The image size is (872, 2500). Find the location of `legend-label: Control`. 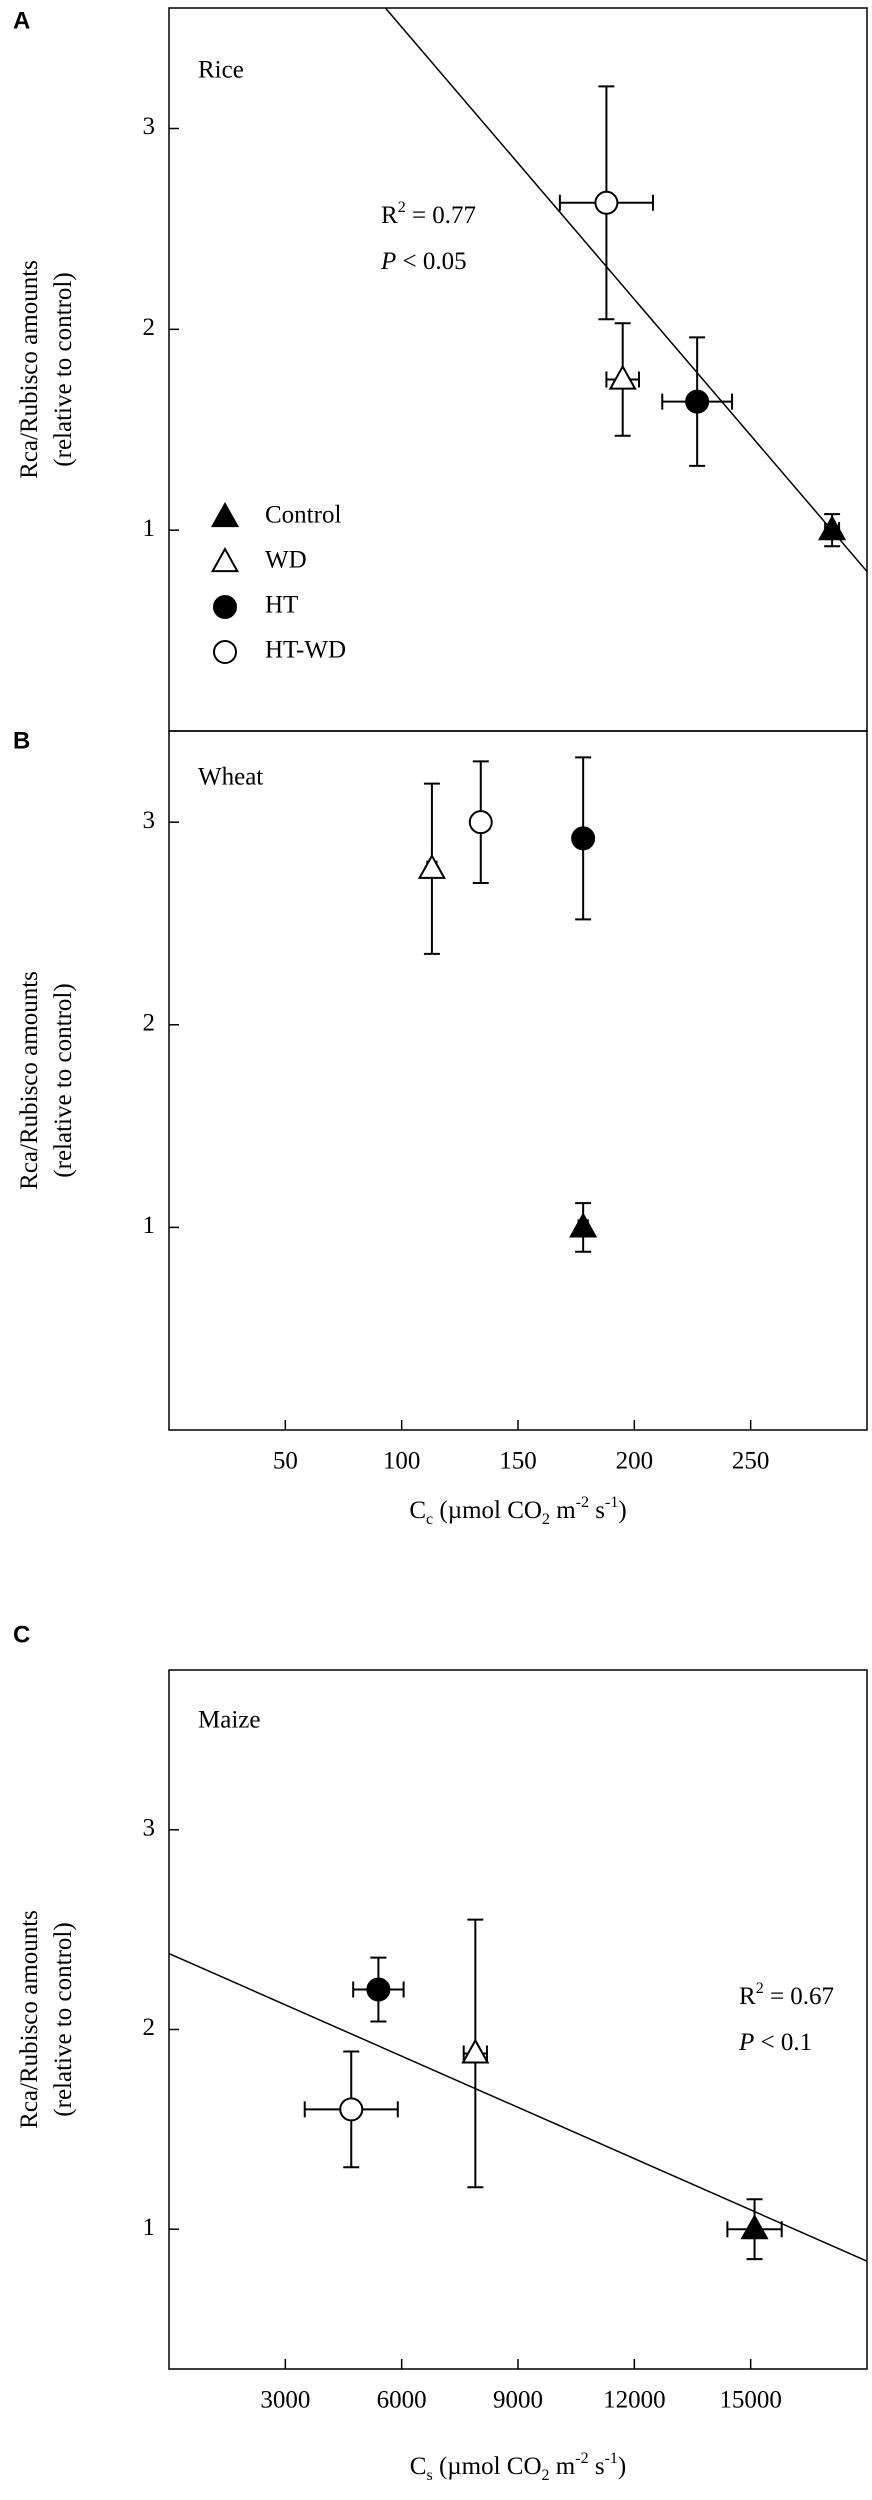

legend-label: Control is located at coordinates (303, 515).